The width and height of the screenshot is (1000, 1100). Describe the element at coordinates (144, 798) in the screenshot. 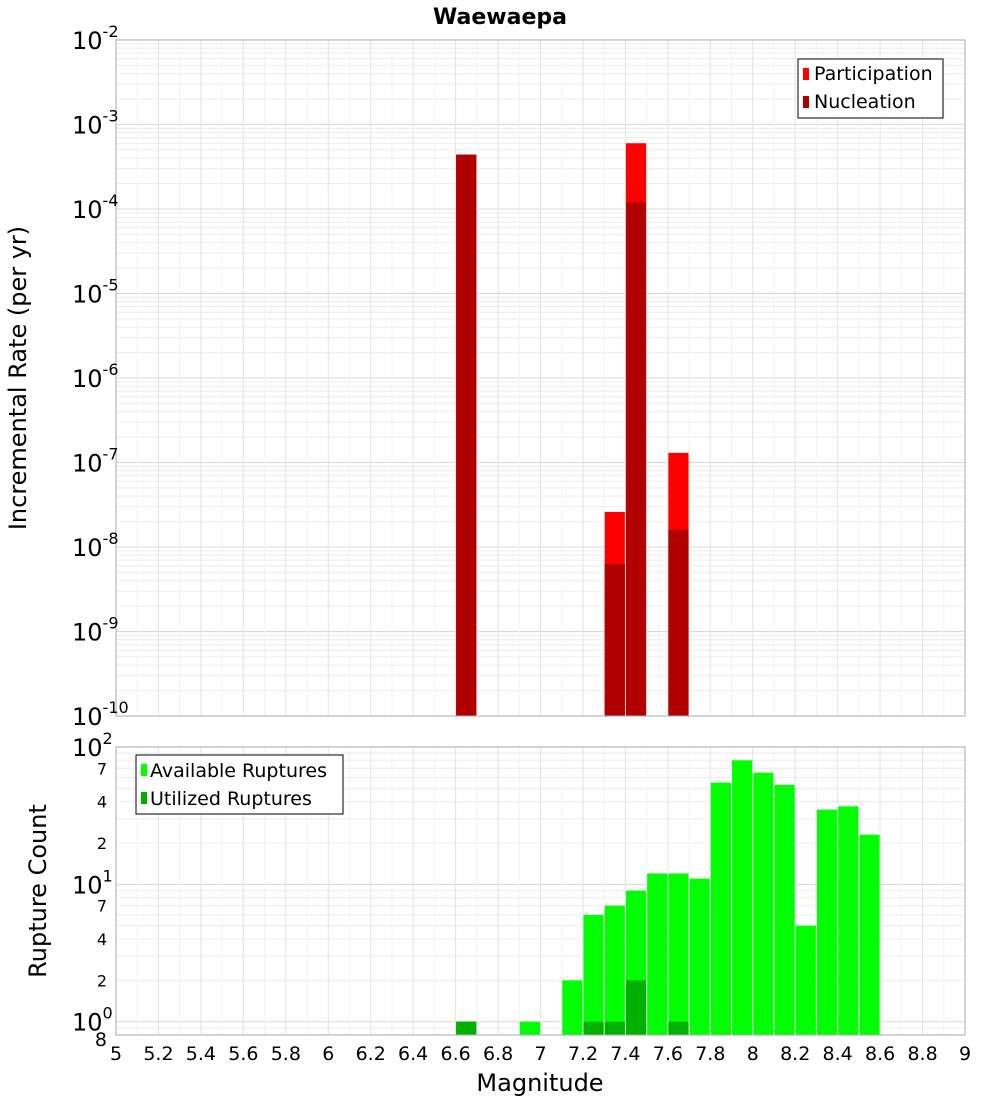

I see `legend-swatch-utilized-ruptures` at that location.